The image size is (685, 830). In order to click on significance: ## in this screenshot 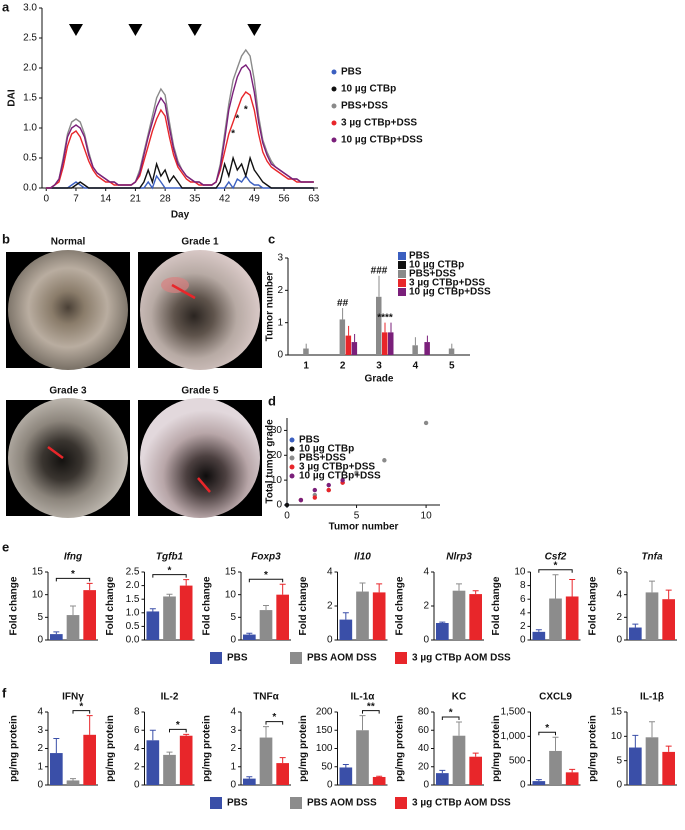, I will do `click(343, 303)`.